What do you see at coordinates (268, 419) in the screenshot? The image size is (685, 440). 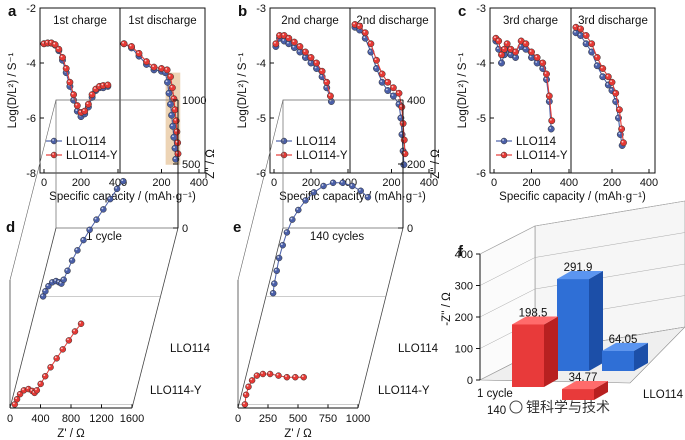 I see `x-tick-label: 250` at bounding box center [268, 419].